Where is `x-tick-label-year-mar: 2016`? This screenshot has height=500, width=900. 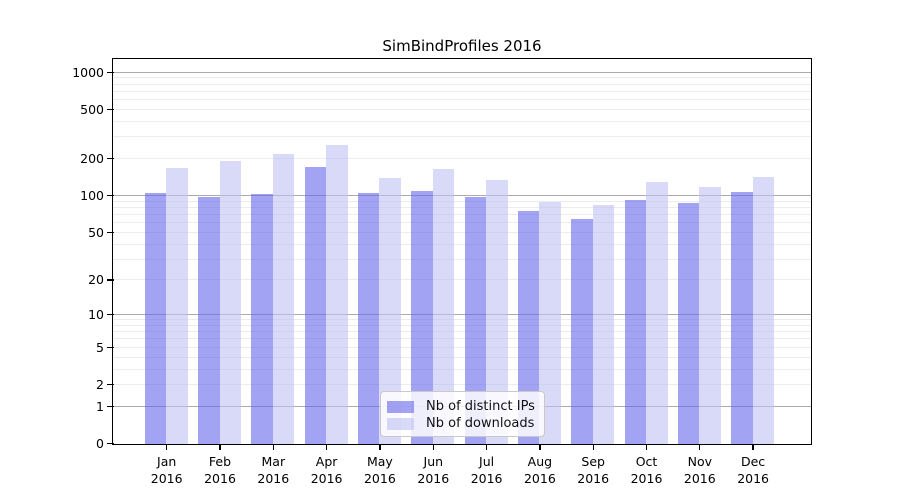 x-tick-label-year-mar: 2016 is located at coordinates (273, 478).